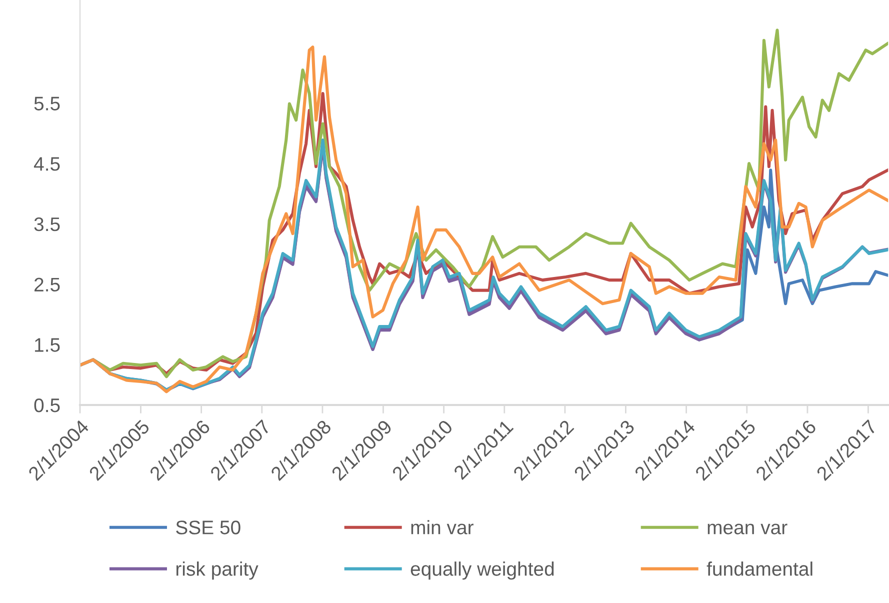 The width and height of the screenshot is (889, 603). What do you see at coordinates (442, 527) in the screenshot?
I see `legend-label: min var` at bounding box center [442, 527].